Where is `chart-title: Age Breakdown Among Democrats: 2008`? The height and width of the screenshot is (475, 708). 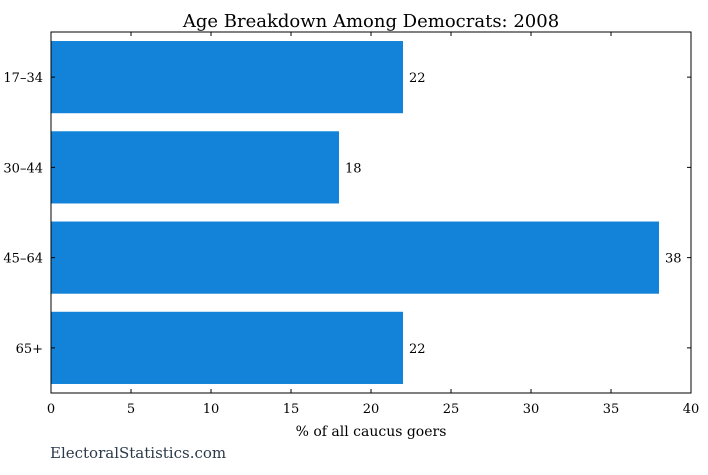
chart-title: Age Breakdown Among Democrats: 2008 is located at coordinates (370, 21).